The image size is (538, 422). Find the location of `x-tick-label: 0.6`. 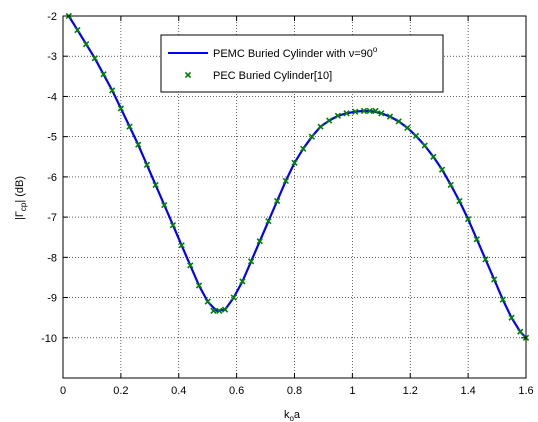

x-tick-label: 0.6 is located at coordinates (236, 391).